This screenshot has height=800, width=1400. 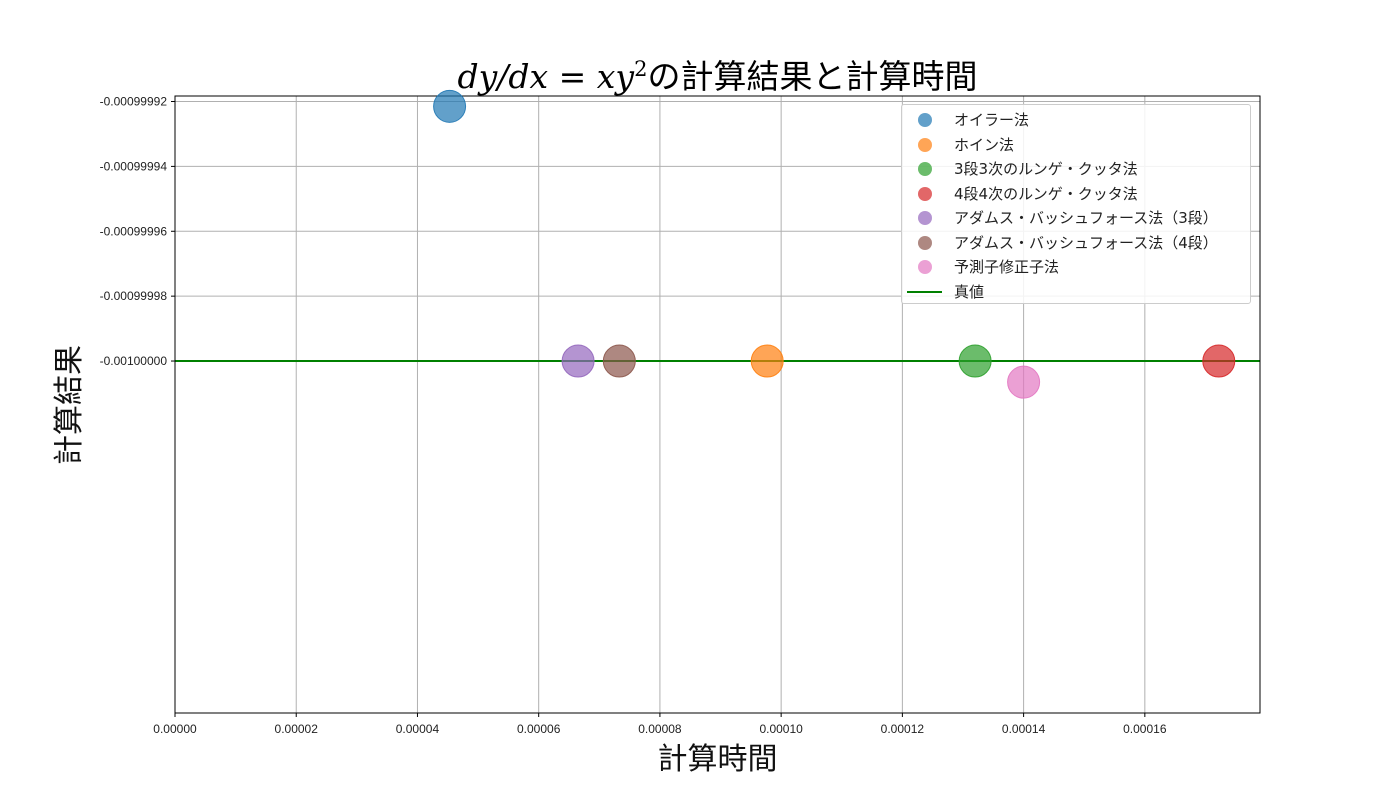 What do you see at coordinates (1076, 267) in the screenshot?
I see `legend-item: 予測子修正子法` at bounding box center [1076, 267].